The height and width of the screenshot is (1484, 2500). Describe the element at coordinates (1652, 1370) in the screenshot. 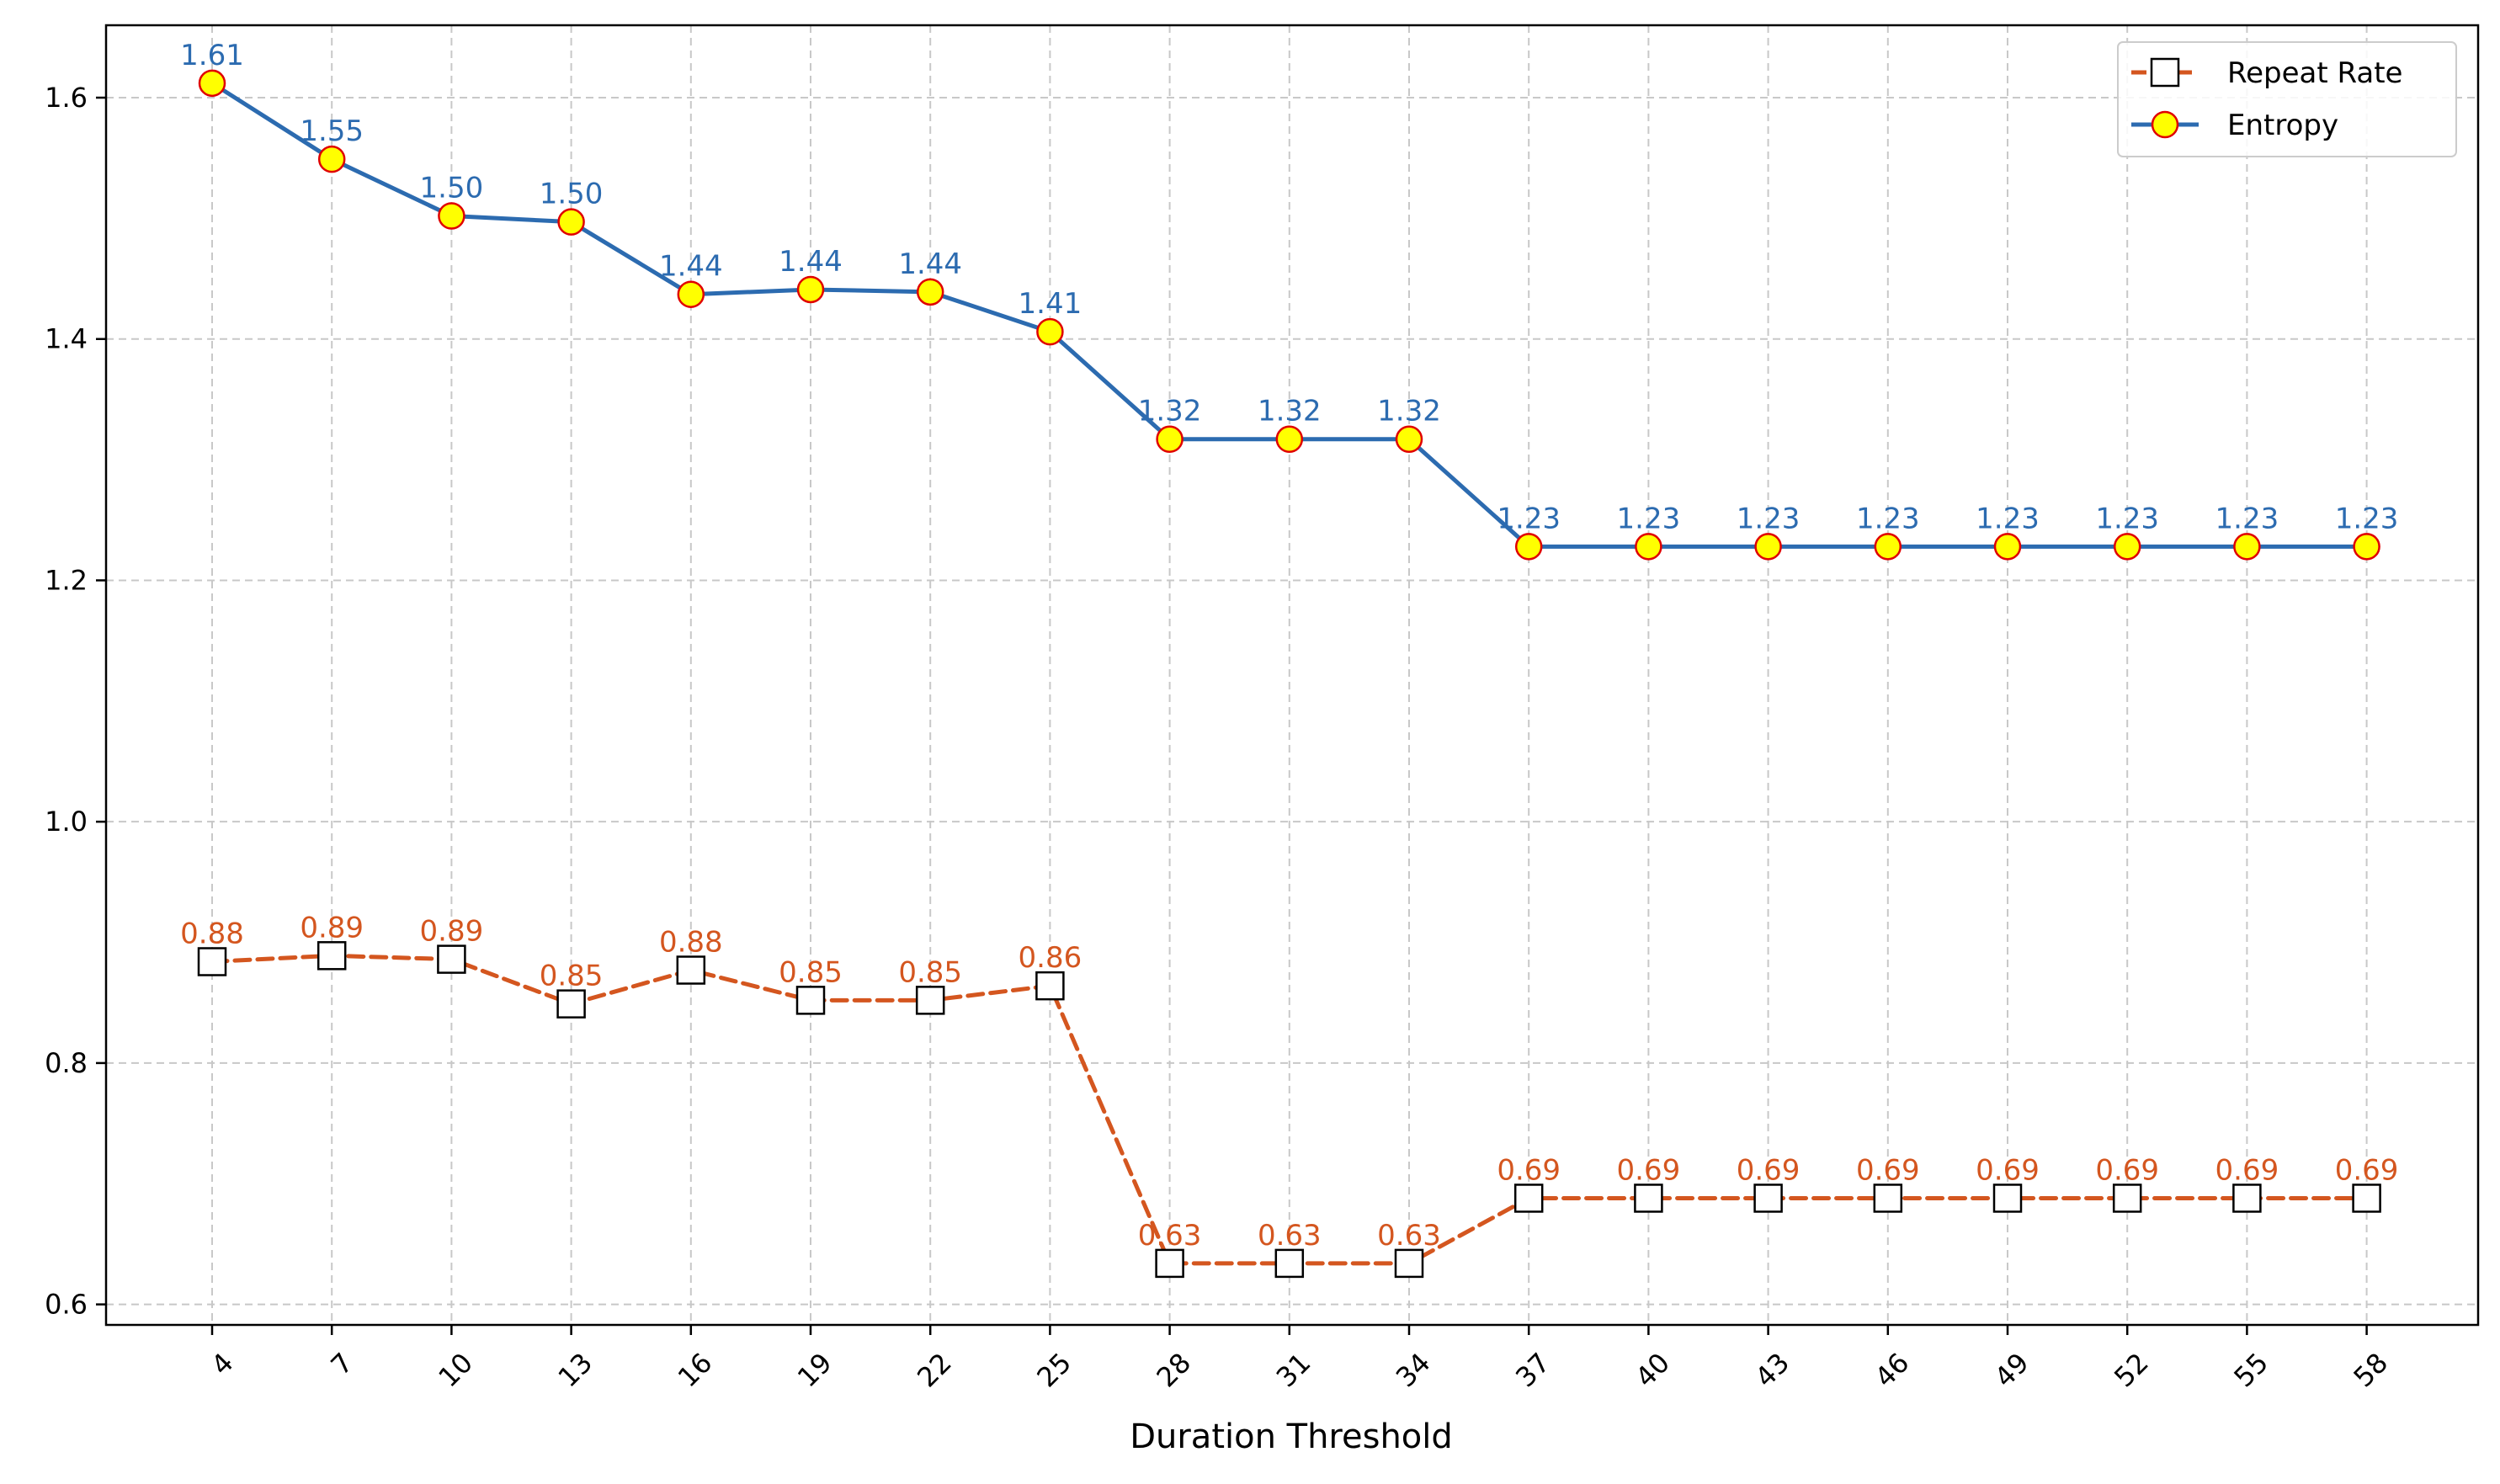

I see `x-tick-label: 40` at that location.